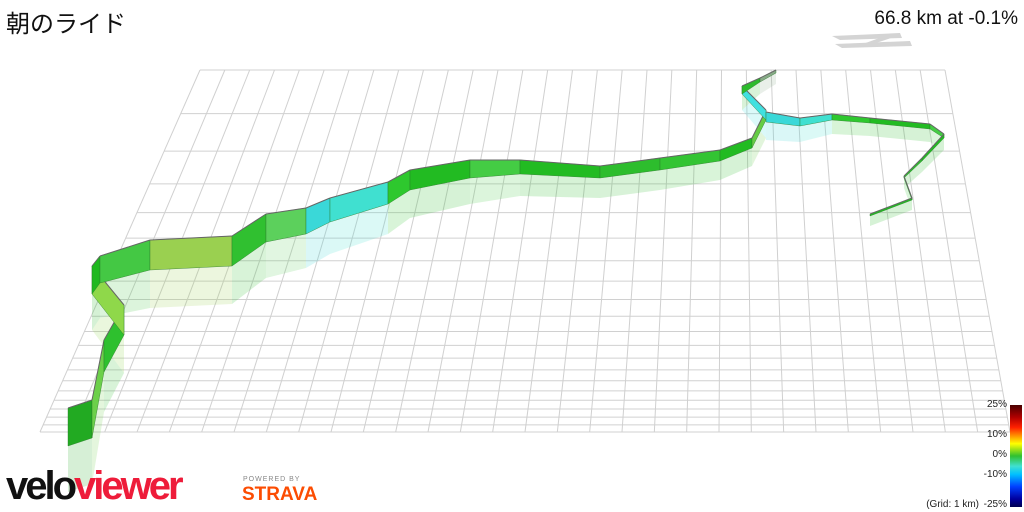  I want to click on legend-label-25: 25%, so click(996, 404).